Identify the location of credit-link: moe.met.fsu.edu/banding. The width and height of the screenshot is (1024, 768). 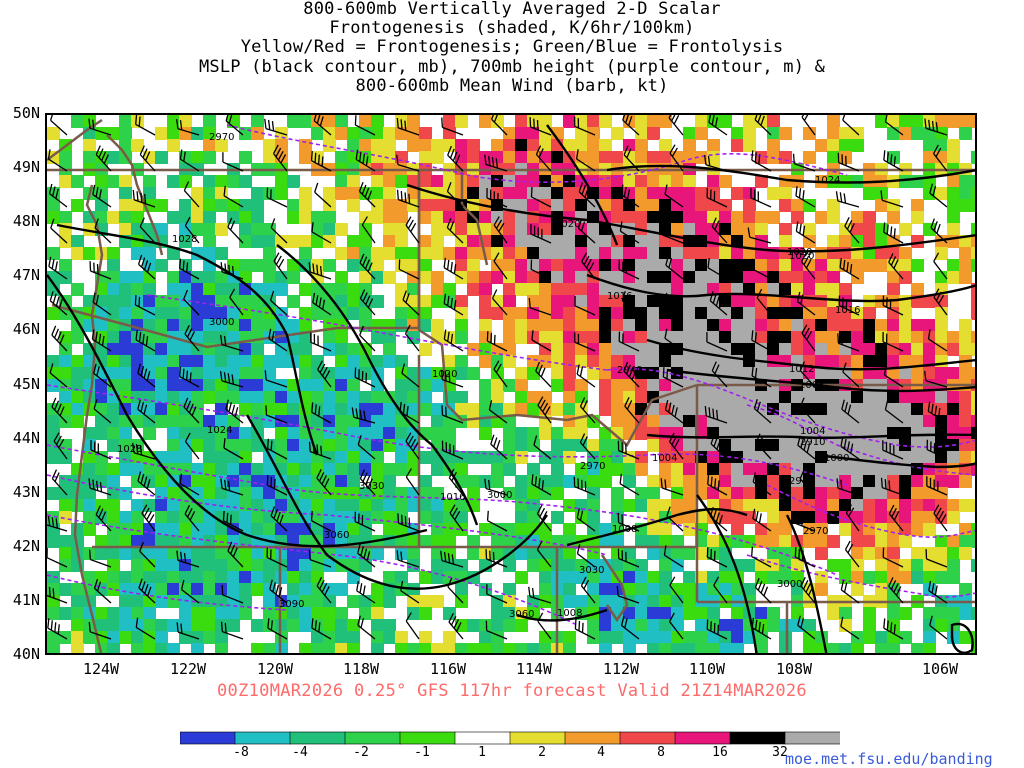
(889, 759).